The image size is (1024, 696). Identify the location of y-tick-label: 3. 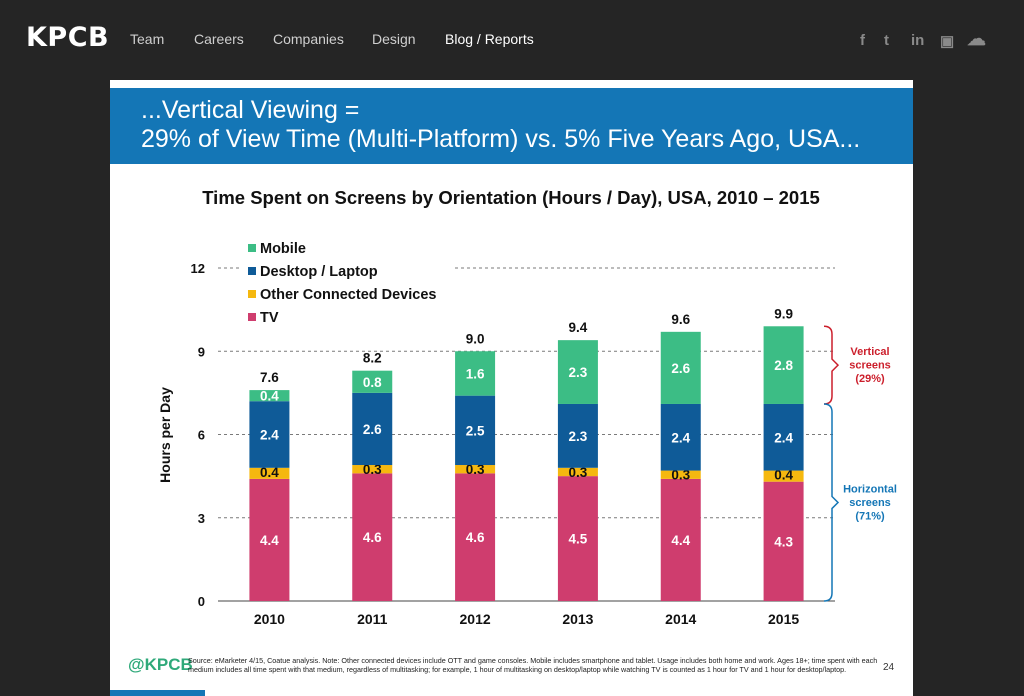
(201, 518).